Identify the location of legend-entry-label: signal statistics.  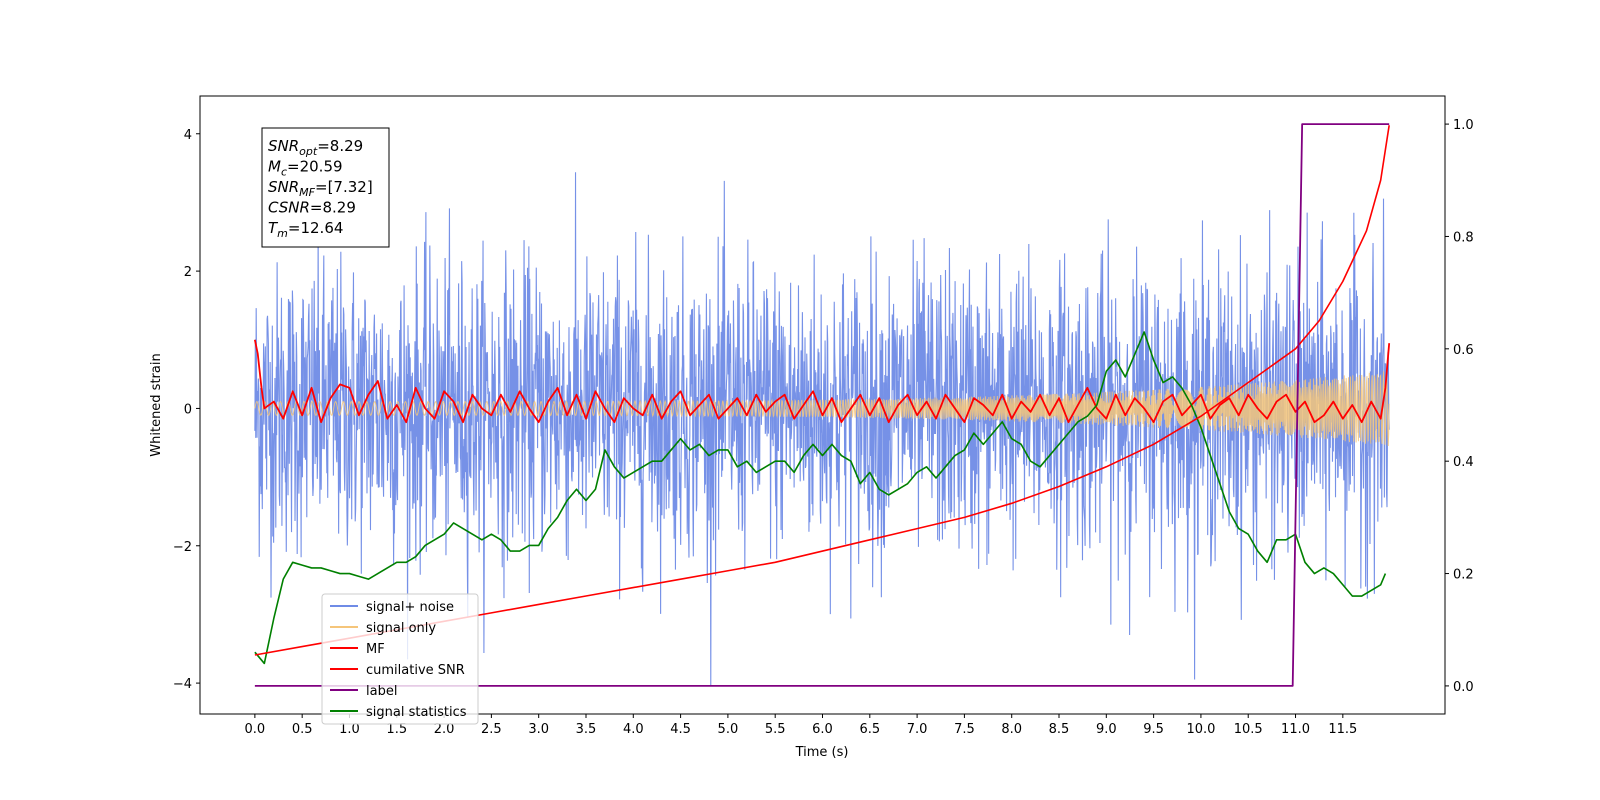
(416, 712).